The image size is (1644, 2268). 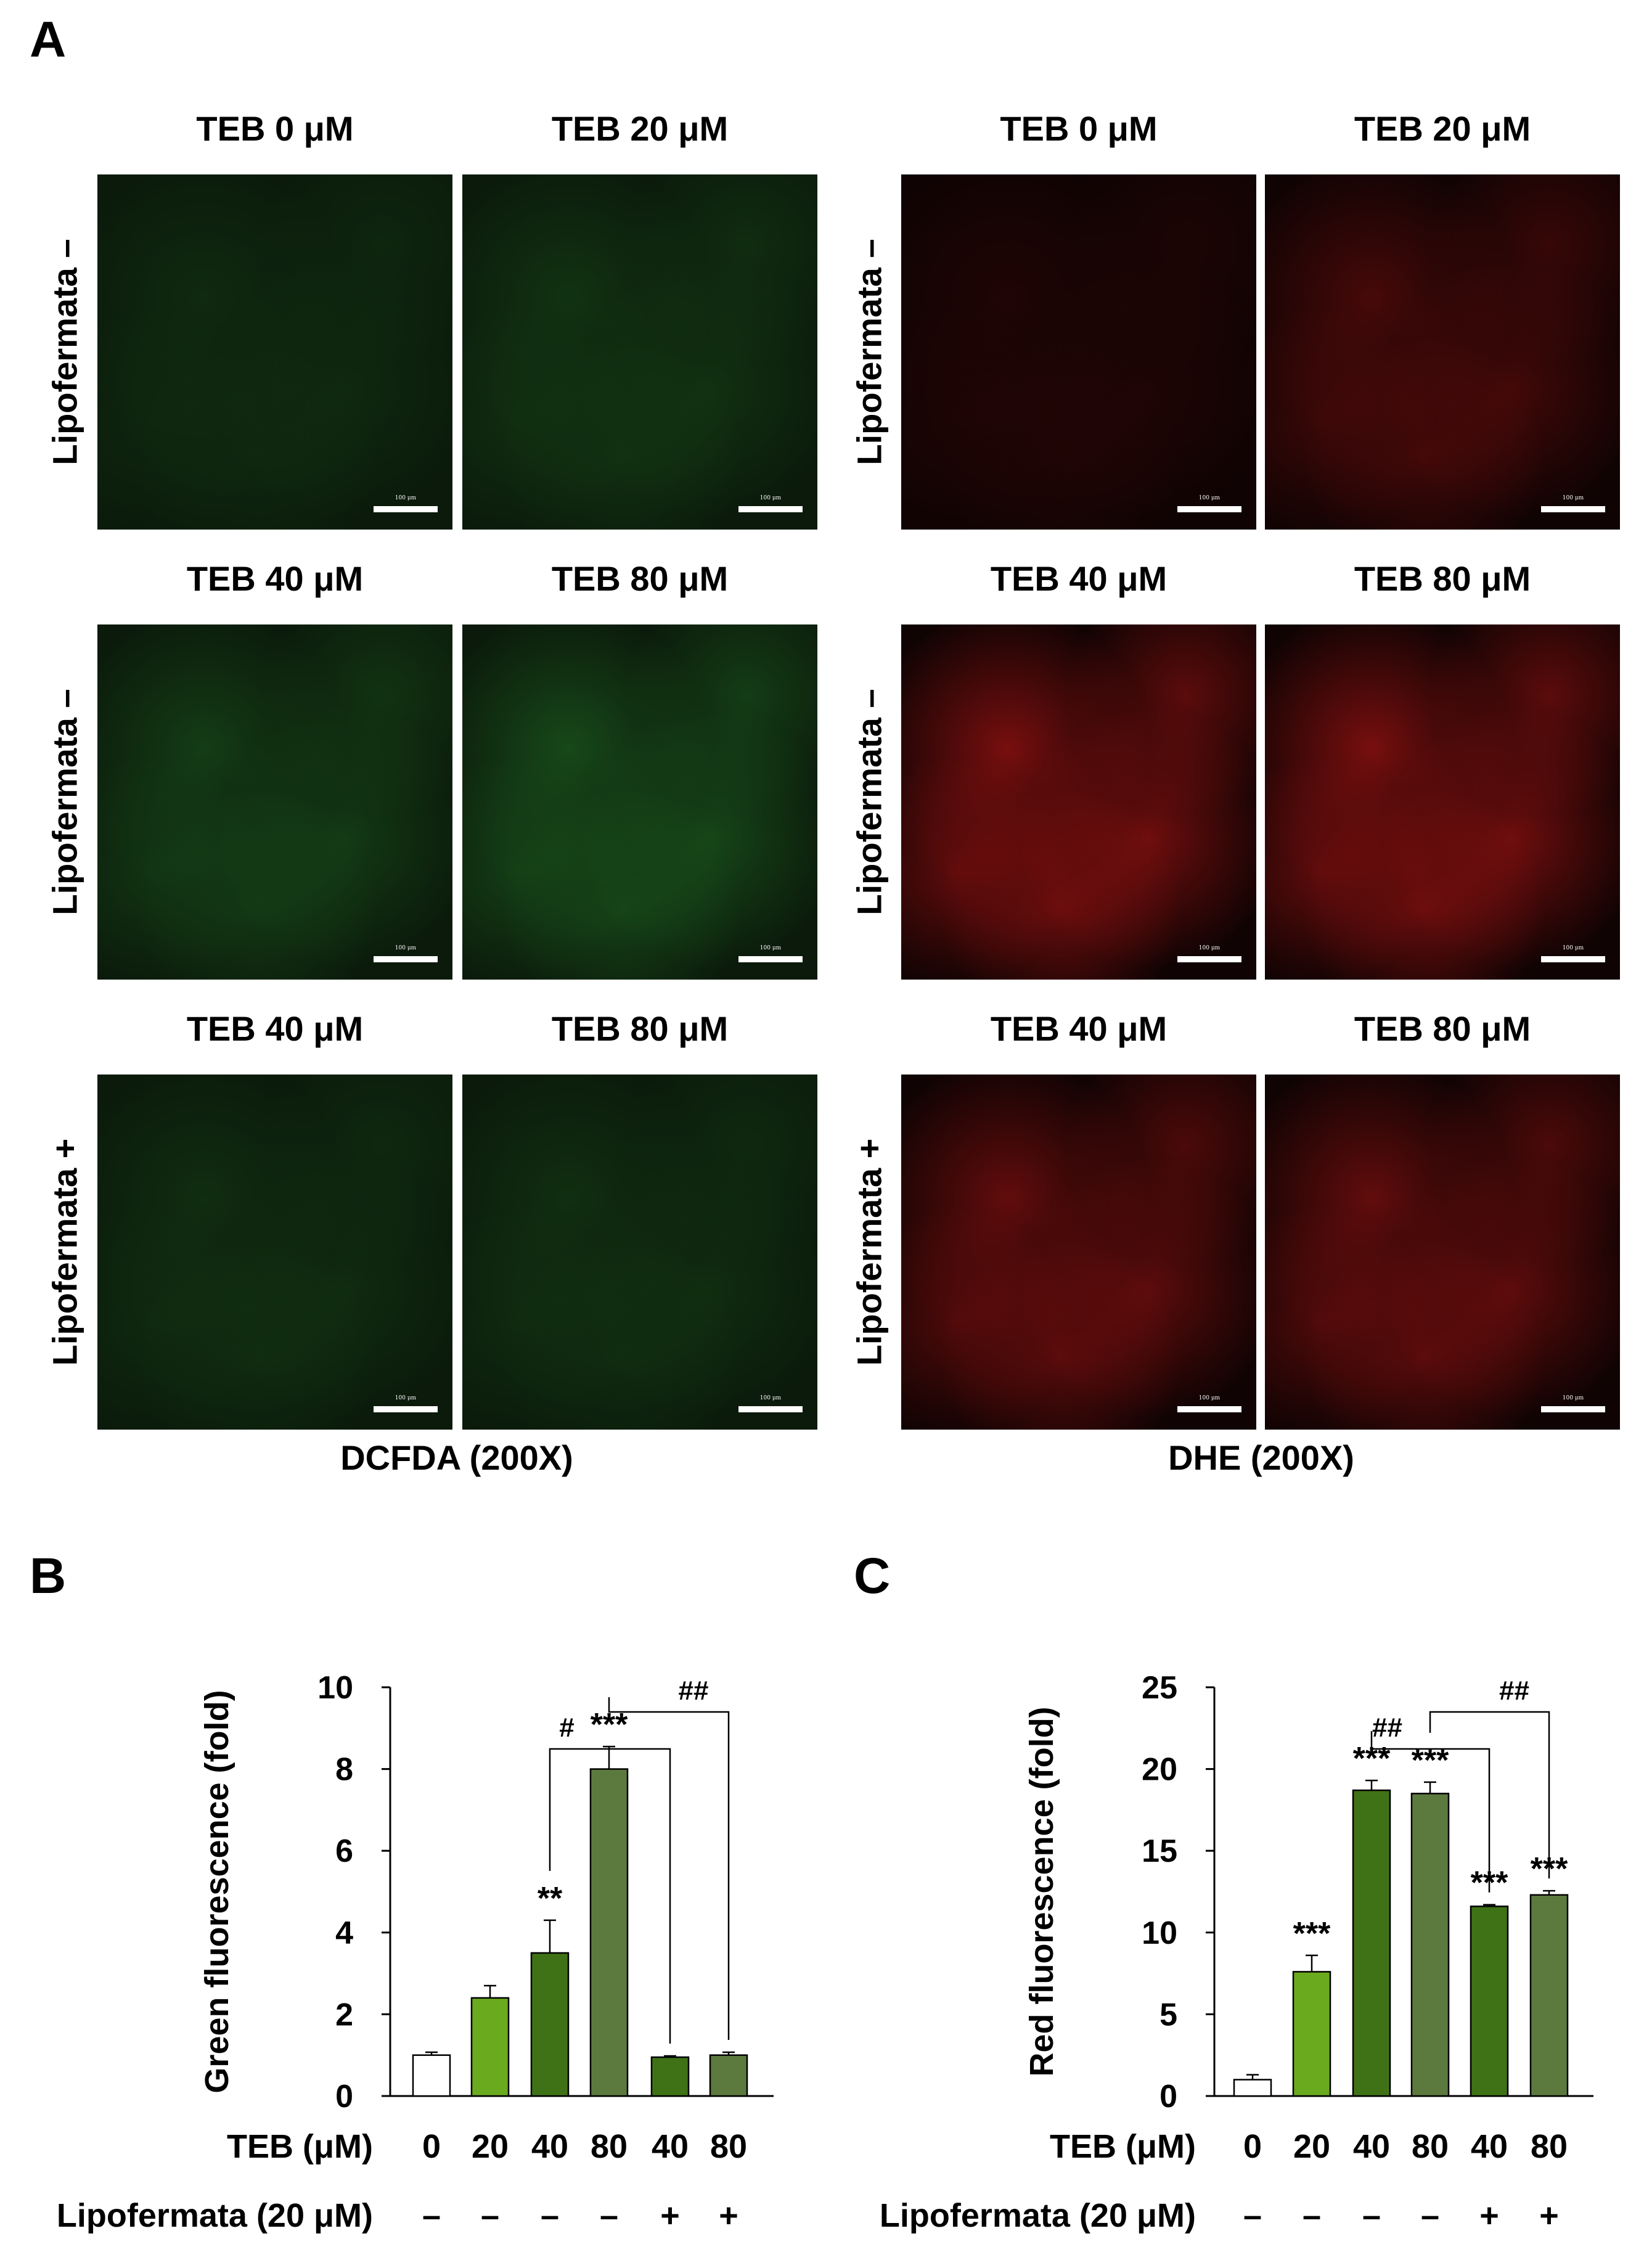 I want to click on green-column-label: TEB 40 μM, so click(x=275, y=1028).